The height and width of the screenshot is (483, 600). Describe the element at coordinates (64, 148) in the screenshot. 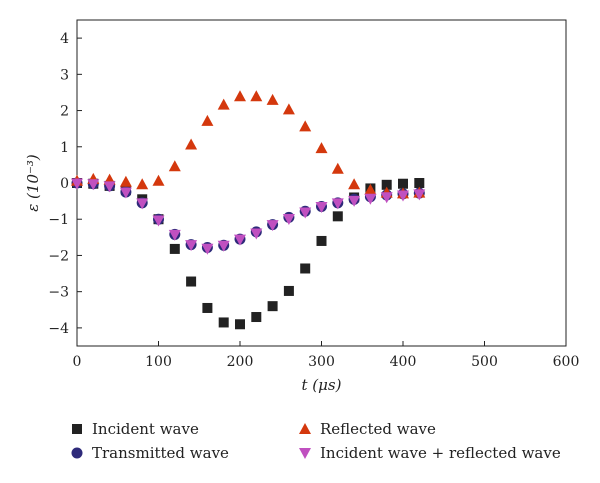

I see `y-tick-label: 1` at that location.